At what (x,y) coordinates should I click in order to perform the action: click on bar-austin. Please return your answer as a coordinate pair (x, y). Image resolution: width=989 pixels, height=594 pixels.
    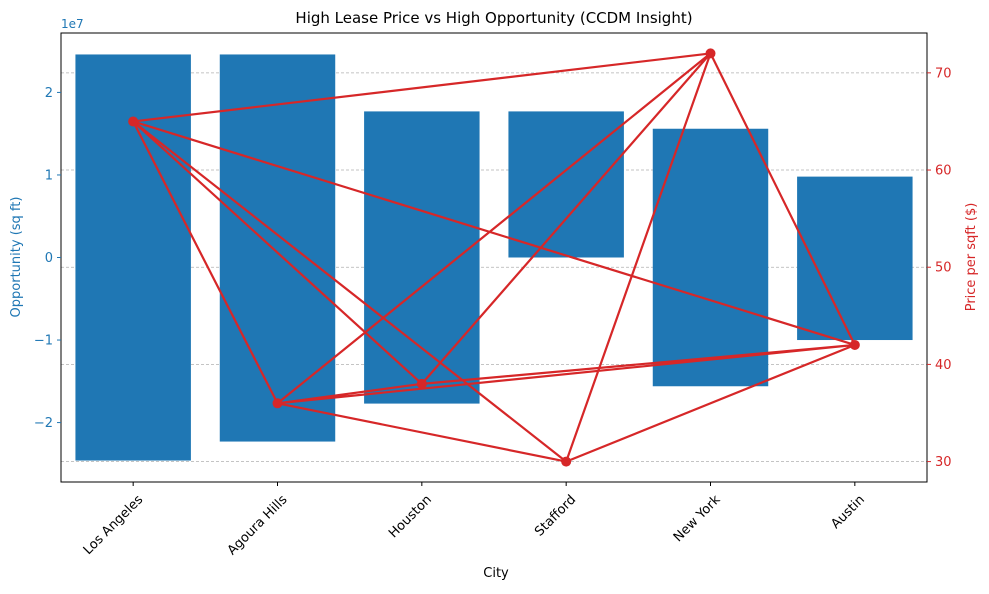
    Looking at the image, I should click on (855, 258).